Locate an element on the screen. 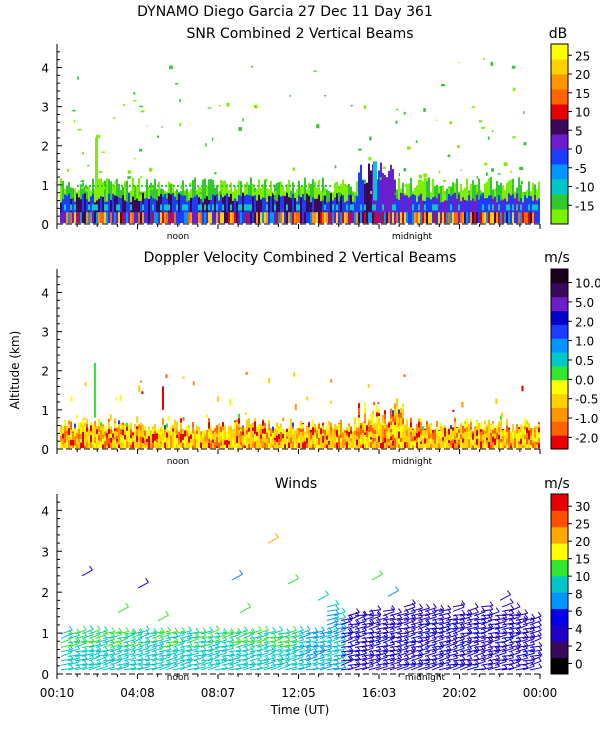 Image resolution: width=600 pixels, height=750 pixels. time-axis-label: Time (UT) is located at coordinates (300, 710).